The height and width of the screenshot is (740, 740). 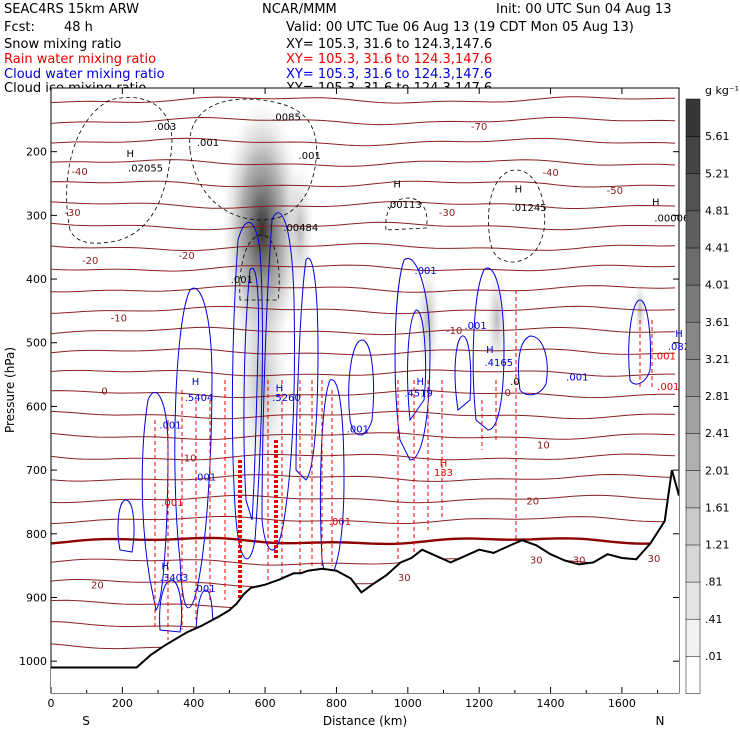 I want to click on x-tick-label: 1400, so click(x=551, y=703).